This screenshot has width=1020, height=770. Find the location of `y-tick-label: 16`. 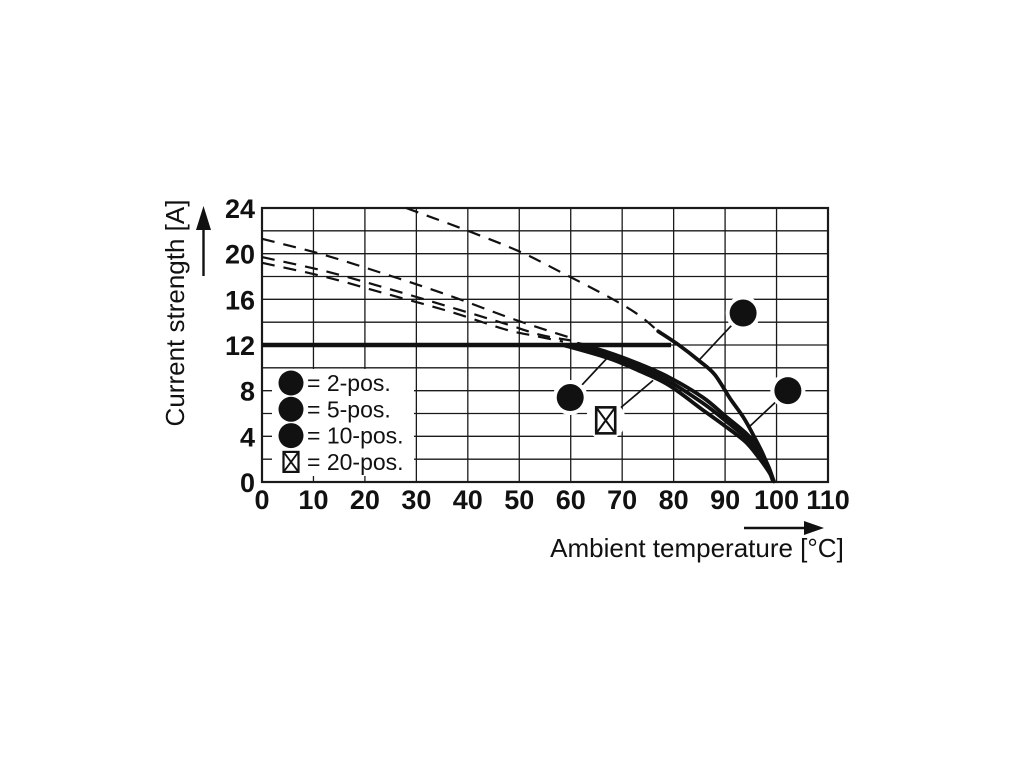

y-tick-label: 16 is located at coordinates (240, 300).